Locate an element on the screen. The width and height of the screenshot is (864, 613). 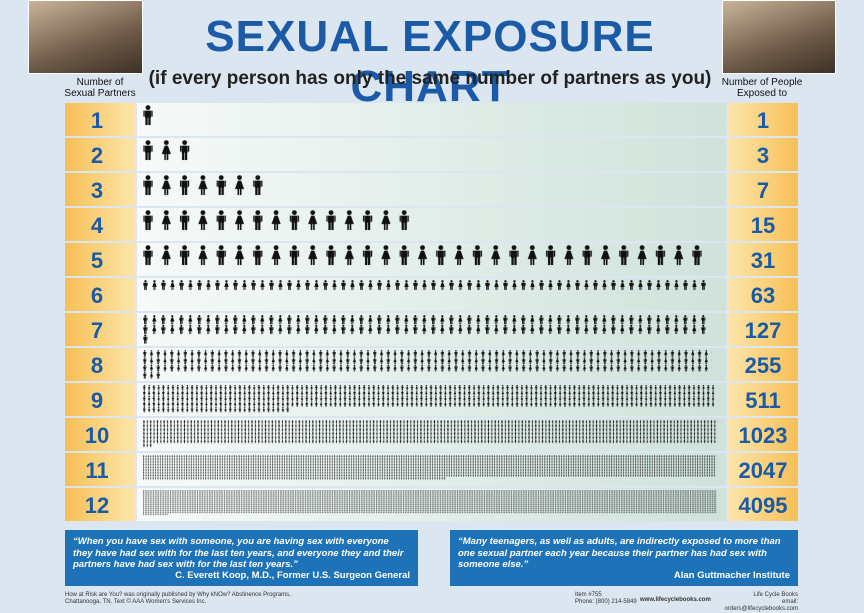
exposed-number: 2047 is located at coordinates (763, 470).